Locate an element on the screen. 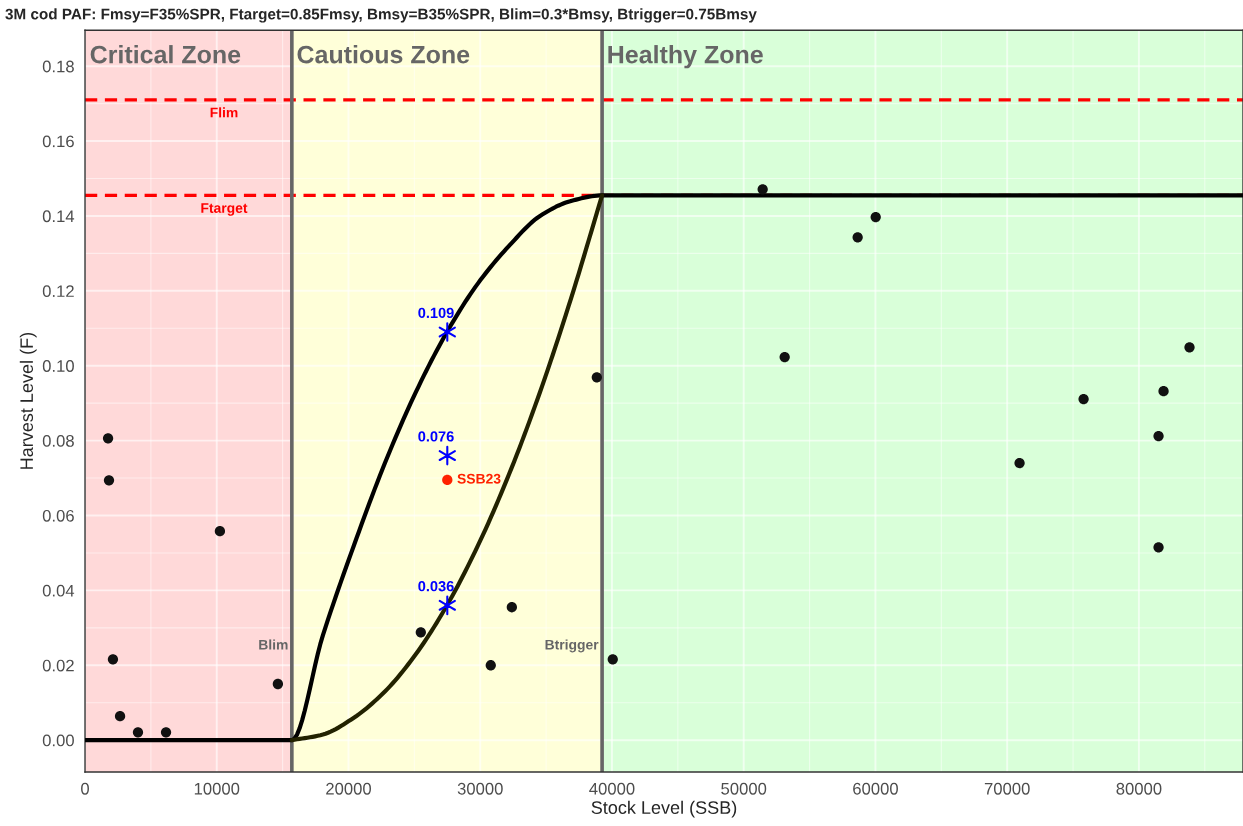 Image resolution: width=1243 pixels, height=826 pixels. y-tick-label: 0.00 is located at coordinates (58, 740).